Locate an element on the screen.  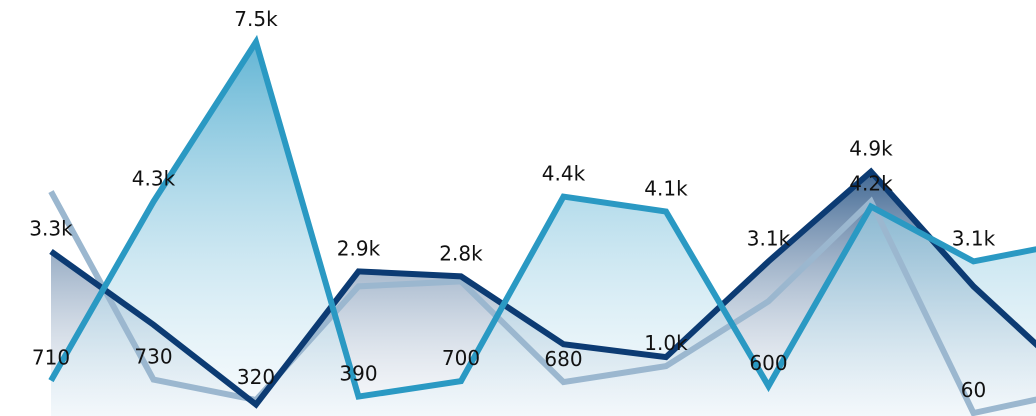
data-label-dark-7: 3.1k is located at coordinates (769, 238).